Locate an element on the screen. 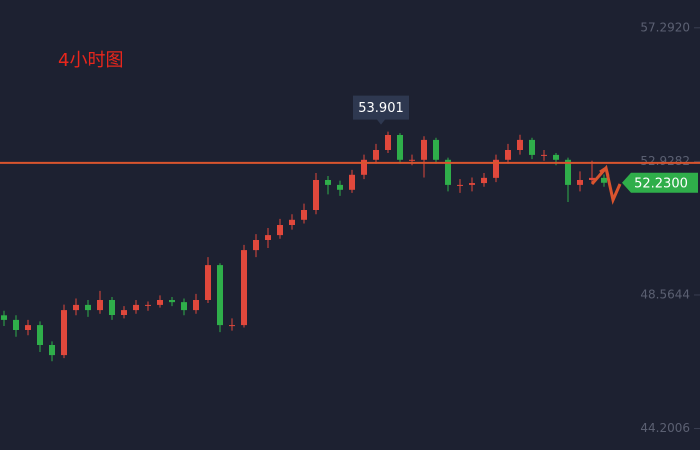 This screenshot has height=450, width=700. y-tick-label: 52.9282 is located at coordinates (665, 161).